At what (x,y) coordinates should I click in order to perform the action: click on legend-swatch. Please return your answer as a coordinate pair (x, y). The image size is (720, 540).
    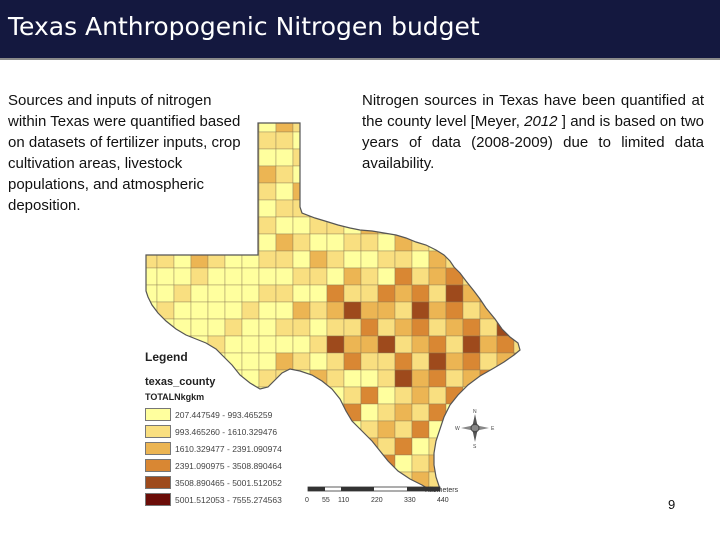
    Looking at the image, I should click on (158, 431).